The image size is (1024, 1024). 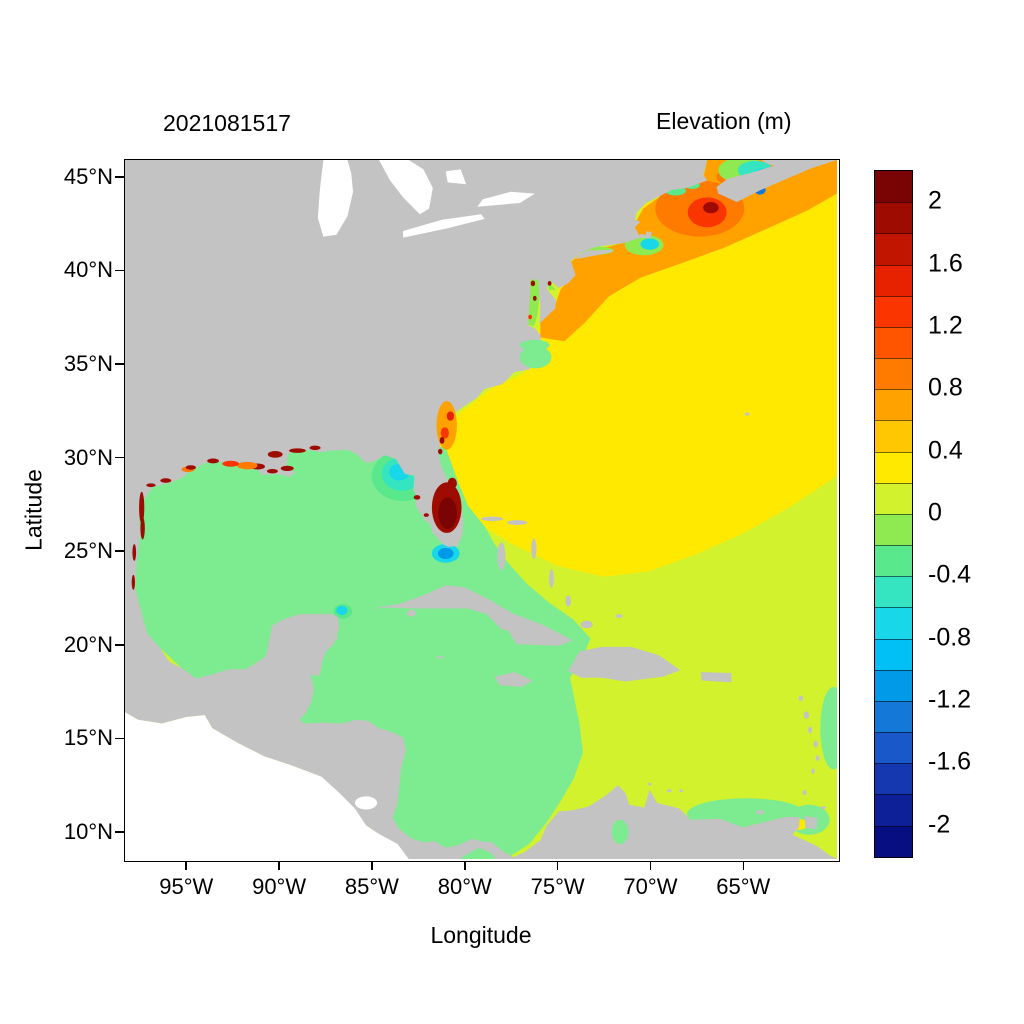 What do you see at coordinates (426, 485) in the screenshot?
I see `lakes-layer` at bounding box center [426, 485].